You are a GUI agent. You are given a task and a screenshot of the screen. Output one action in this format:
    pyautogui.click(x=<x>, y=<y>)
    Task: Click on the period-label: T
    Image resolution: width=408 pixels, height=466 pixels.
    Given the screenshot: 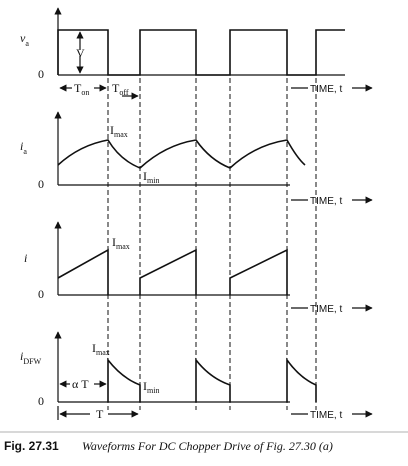 What is the action you would take?
    pyautogui.click(x=100, y=414)
    